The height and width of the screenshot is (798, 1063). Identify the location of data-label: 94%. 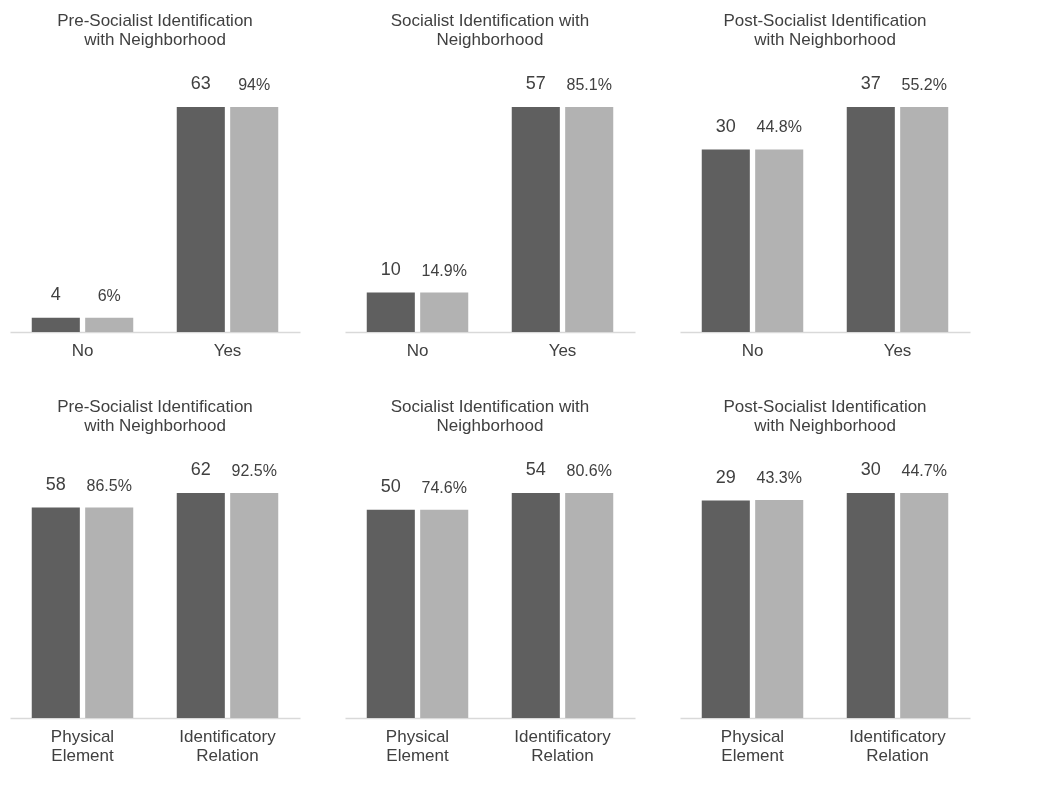
(254, 84).